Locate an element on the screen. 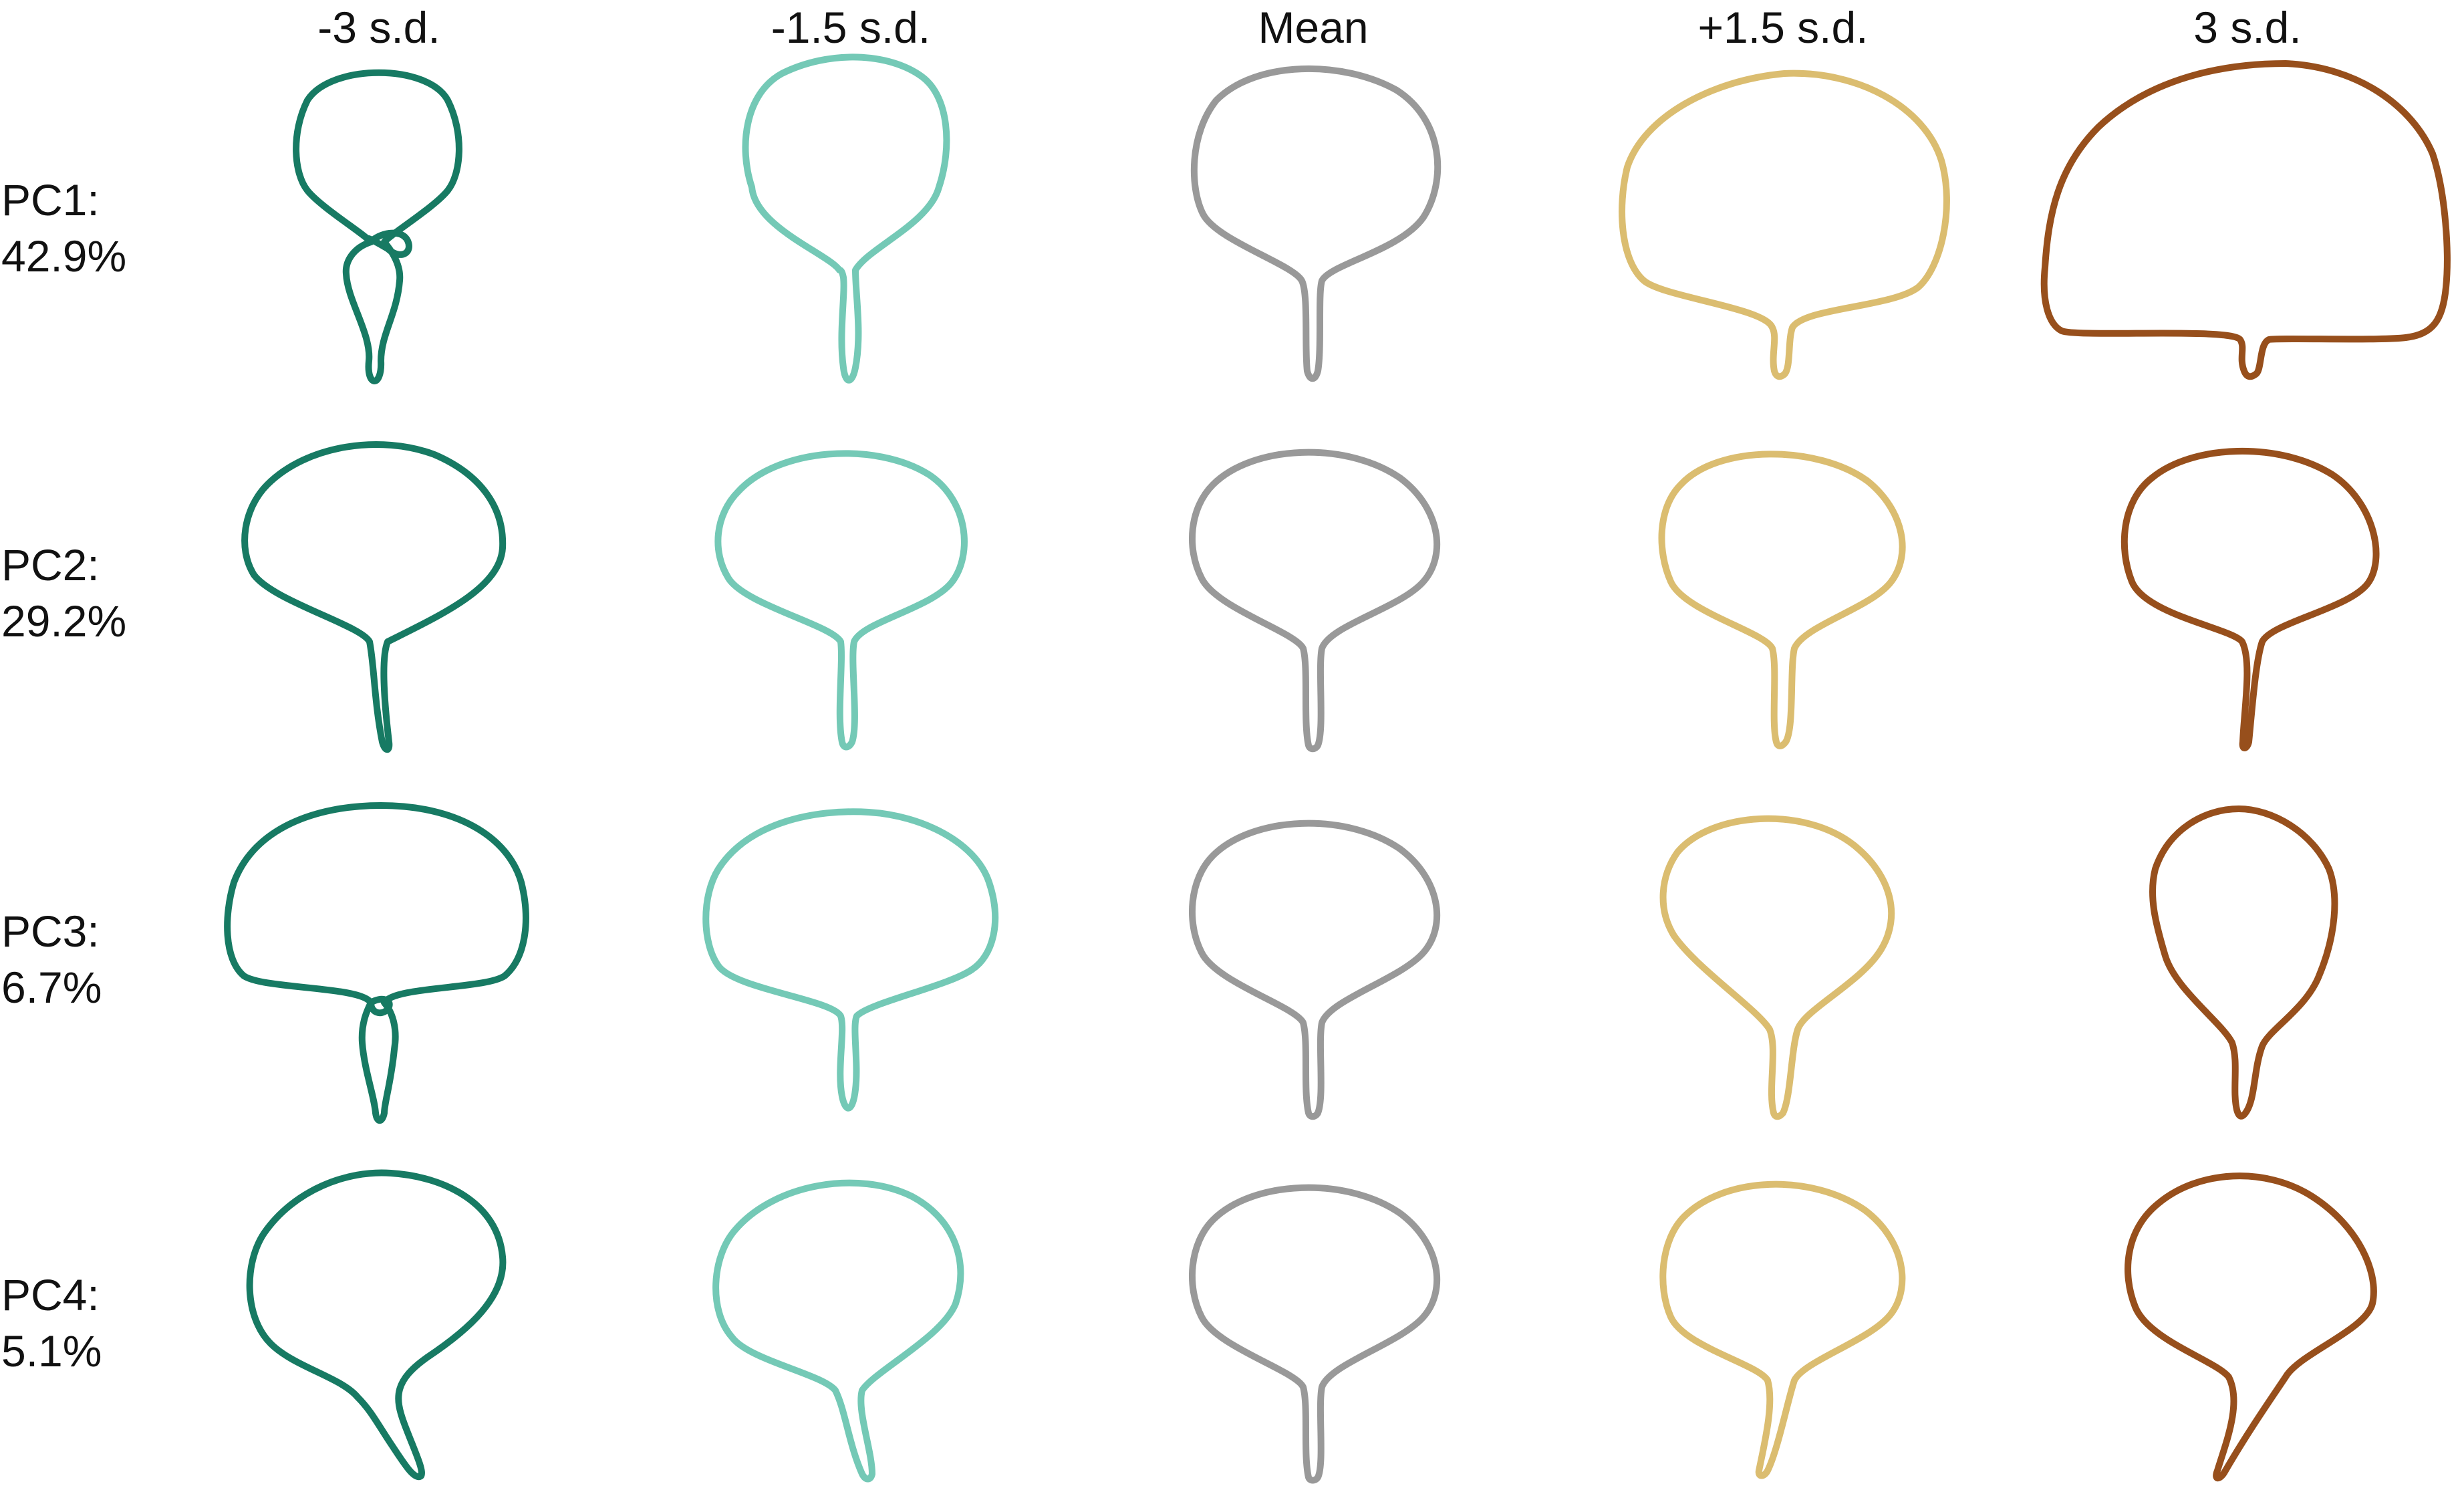 The image size is (2464, 1490). shape-pc3-minus-3sd is located at coordinates (376, 963).